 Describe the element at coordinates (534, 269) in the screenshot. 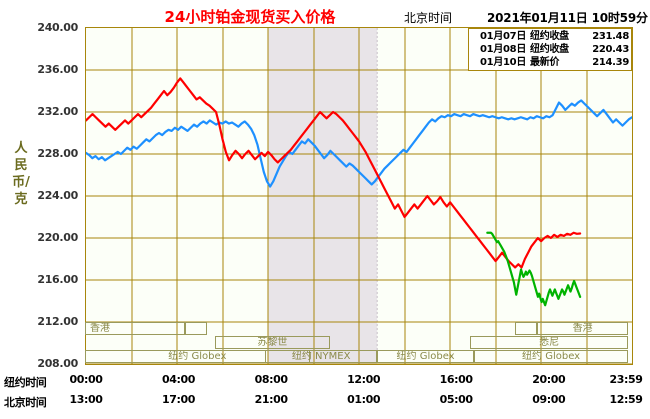

I see `price-series-line` at that location.